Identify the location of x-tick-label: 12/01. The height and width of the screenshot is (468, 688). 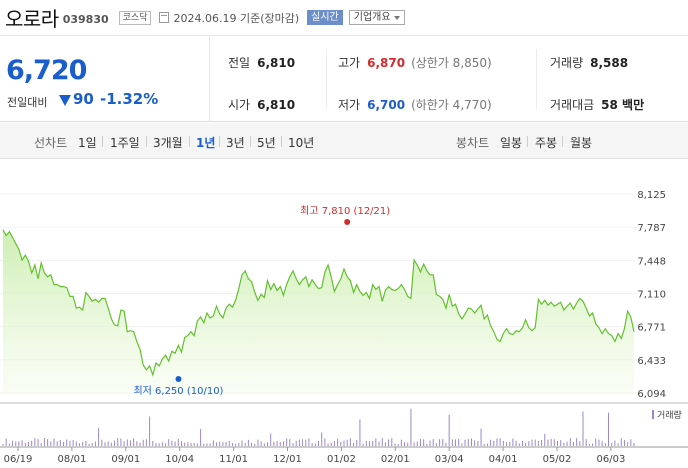
(287, 459).